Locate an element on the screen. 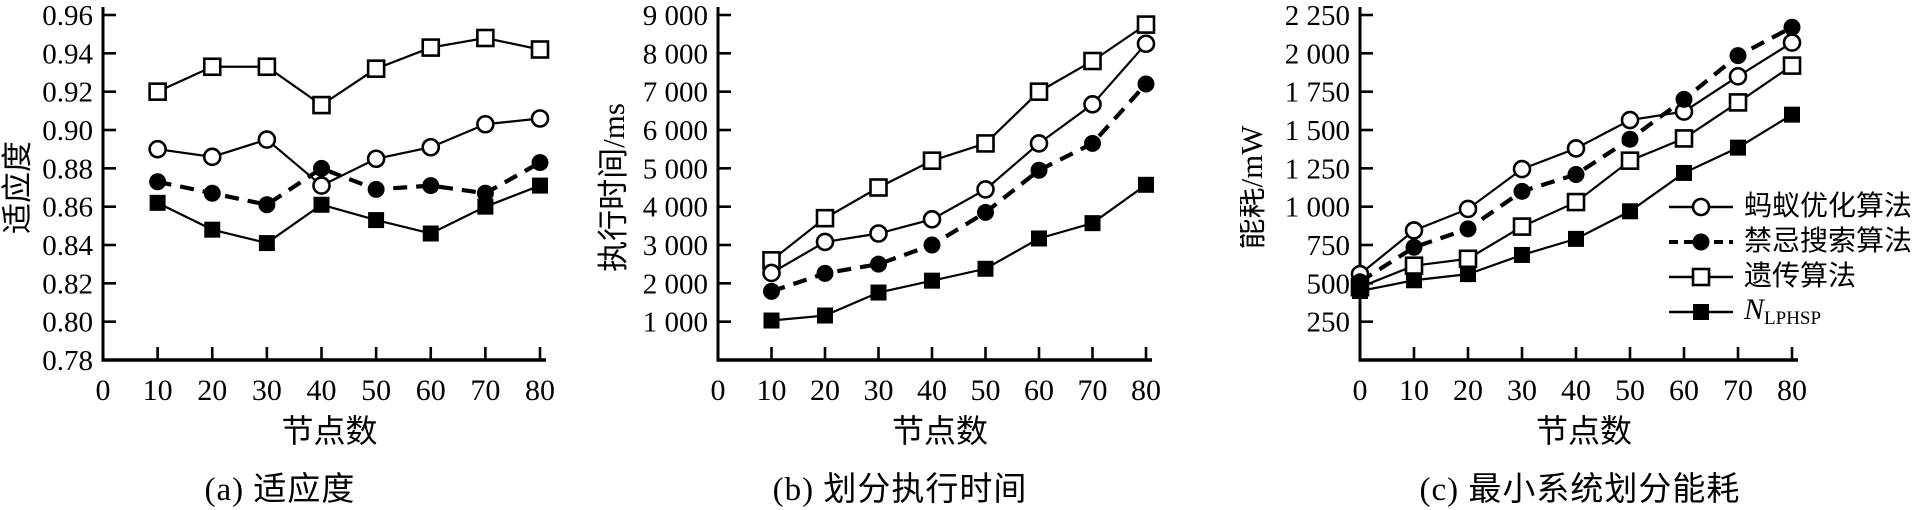  y-axis-title: 适应度 is located at coordinates (17, 187).